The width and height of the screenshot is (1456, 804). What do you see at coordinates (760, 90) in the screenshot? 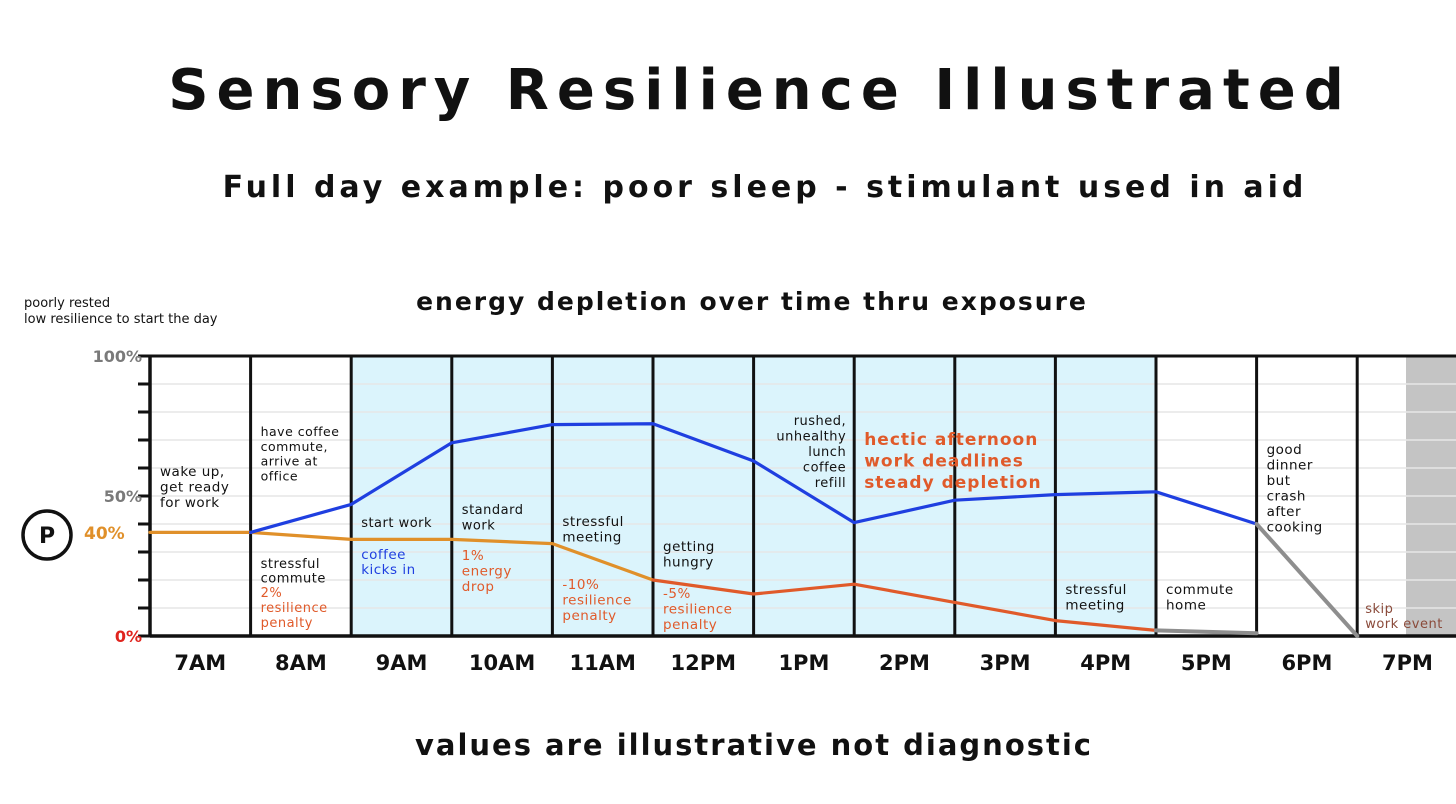
I see `page-title: Sensory Resilience Illustrated` at bounding box center [760, 90].